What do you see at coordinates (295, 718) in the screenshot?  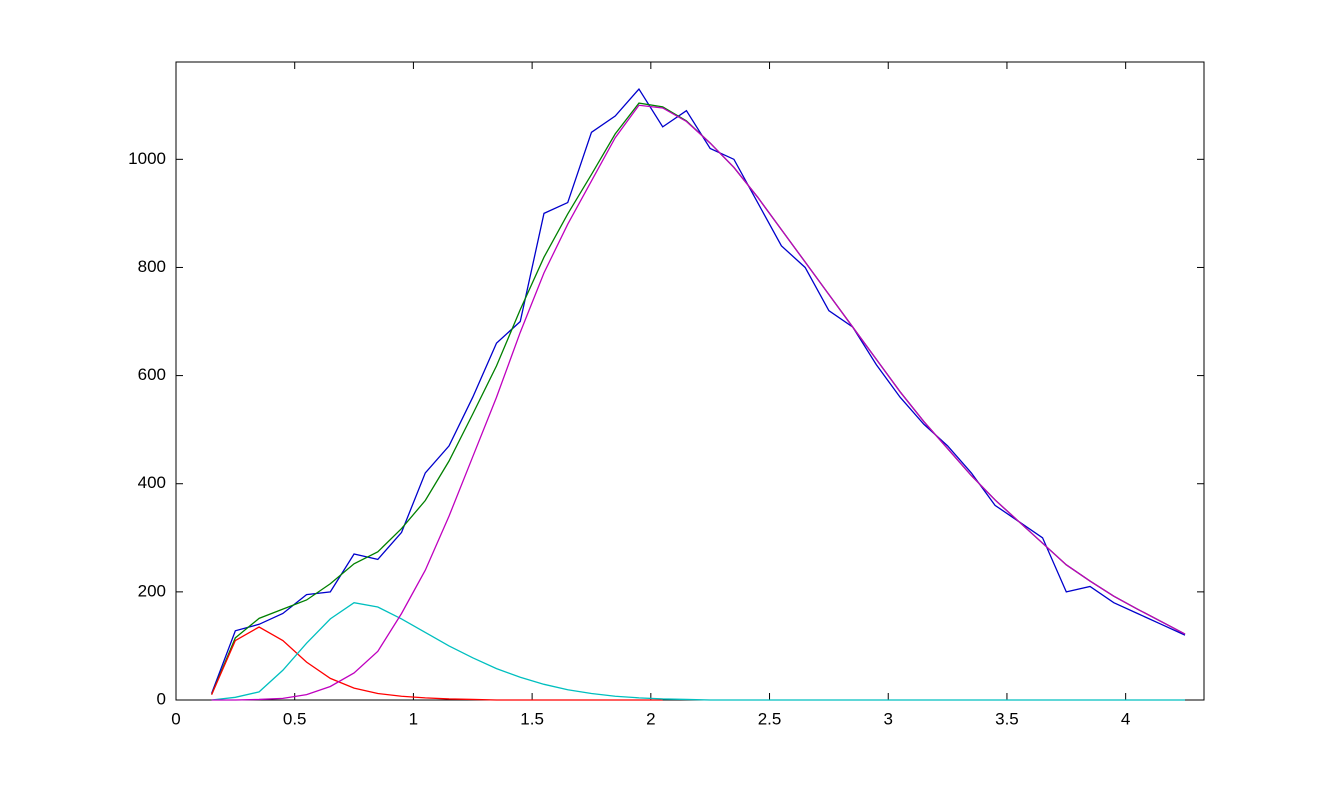 I see `x-tick-label: 0.5` at bounding box center [295, 718].